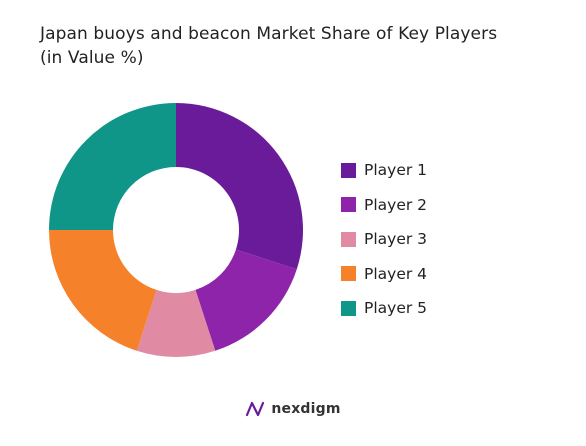 Image resolution: width=586 pixels, height=446 pixels. I want to click on nexdigm-logo-icon, so click(255, 409).